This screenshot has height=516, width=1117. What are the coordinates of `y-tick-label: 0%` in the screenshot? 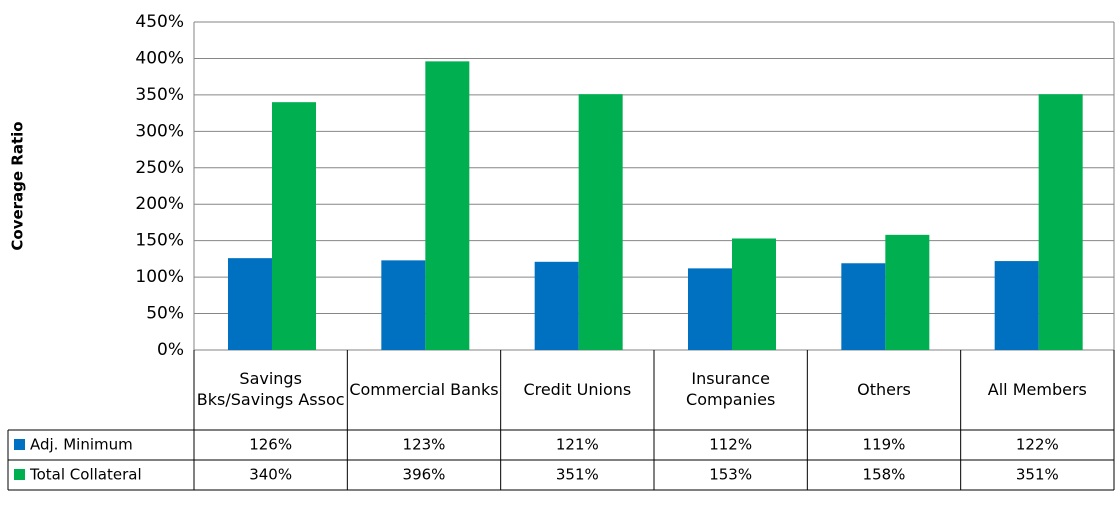 It's located at (170, 350).